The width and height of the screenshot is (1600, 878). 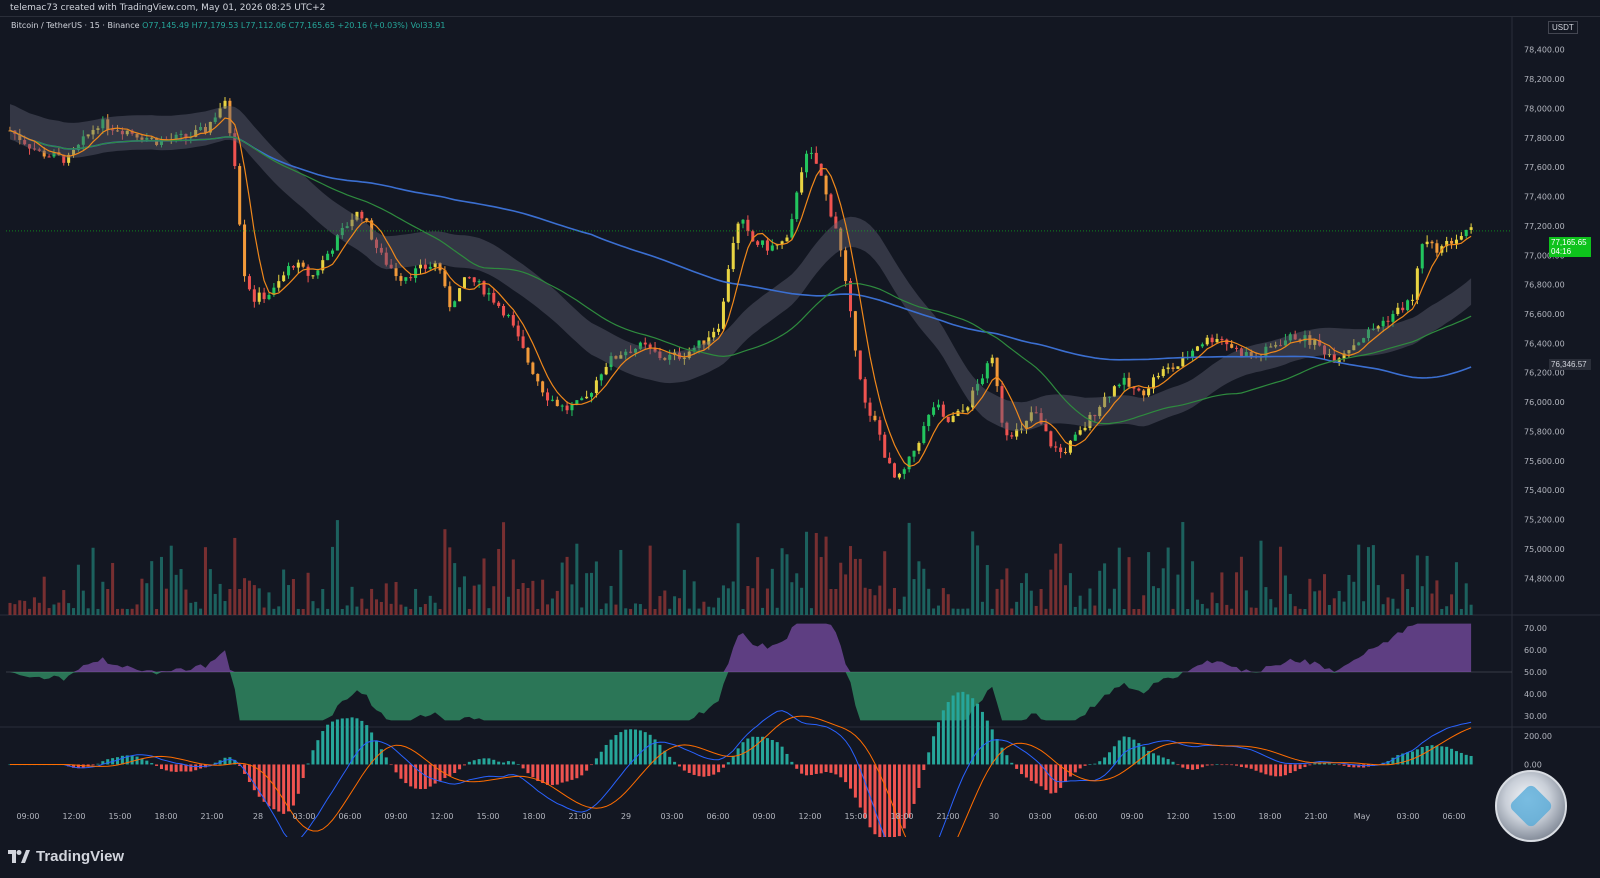 I want to click on y-tick-label: 75,600.00, so click(x=1544, y=461).